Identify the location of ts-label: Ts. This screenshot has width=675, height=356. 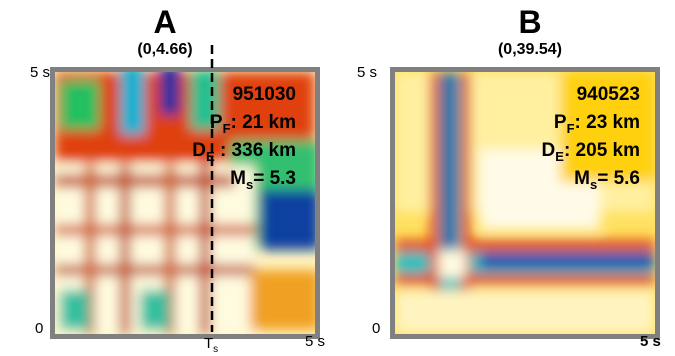
(211, 345).